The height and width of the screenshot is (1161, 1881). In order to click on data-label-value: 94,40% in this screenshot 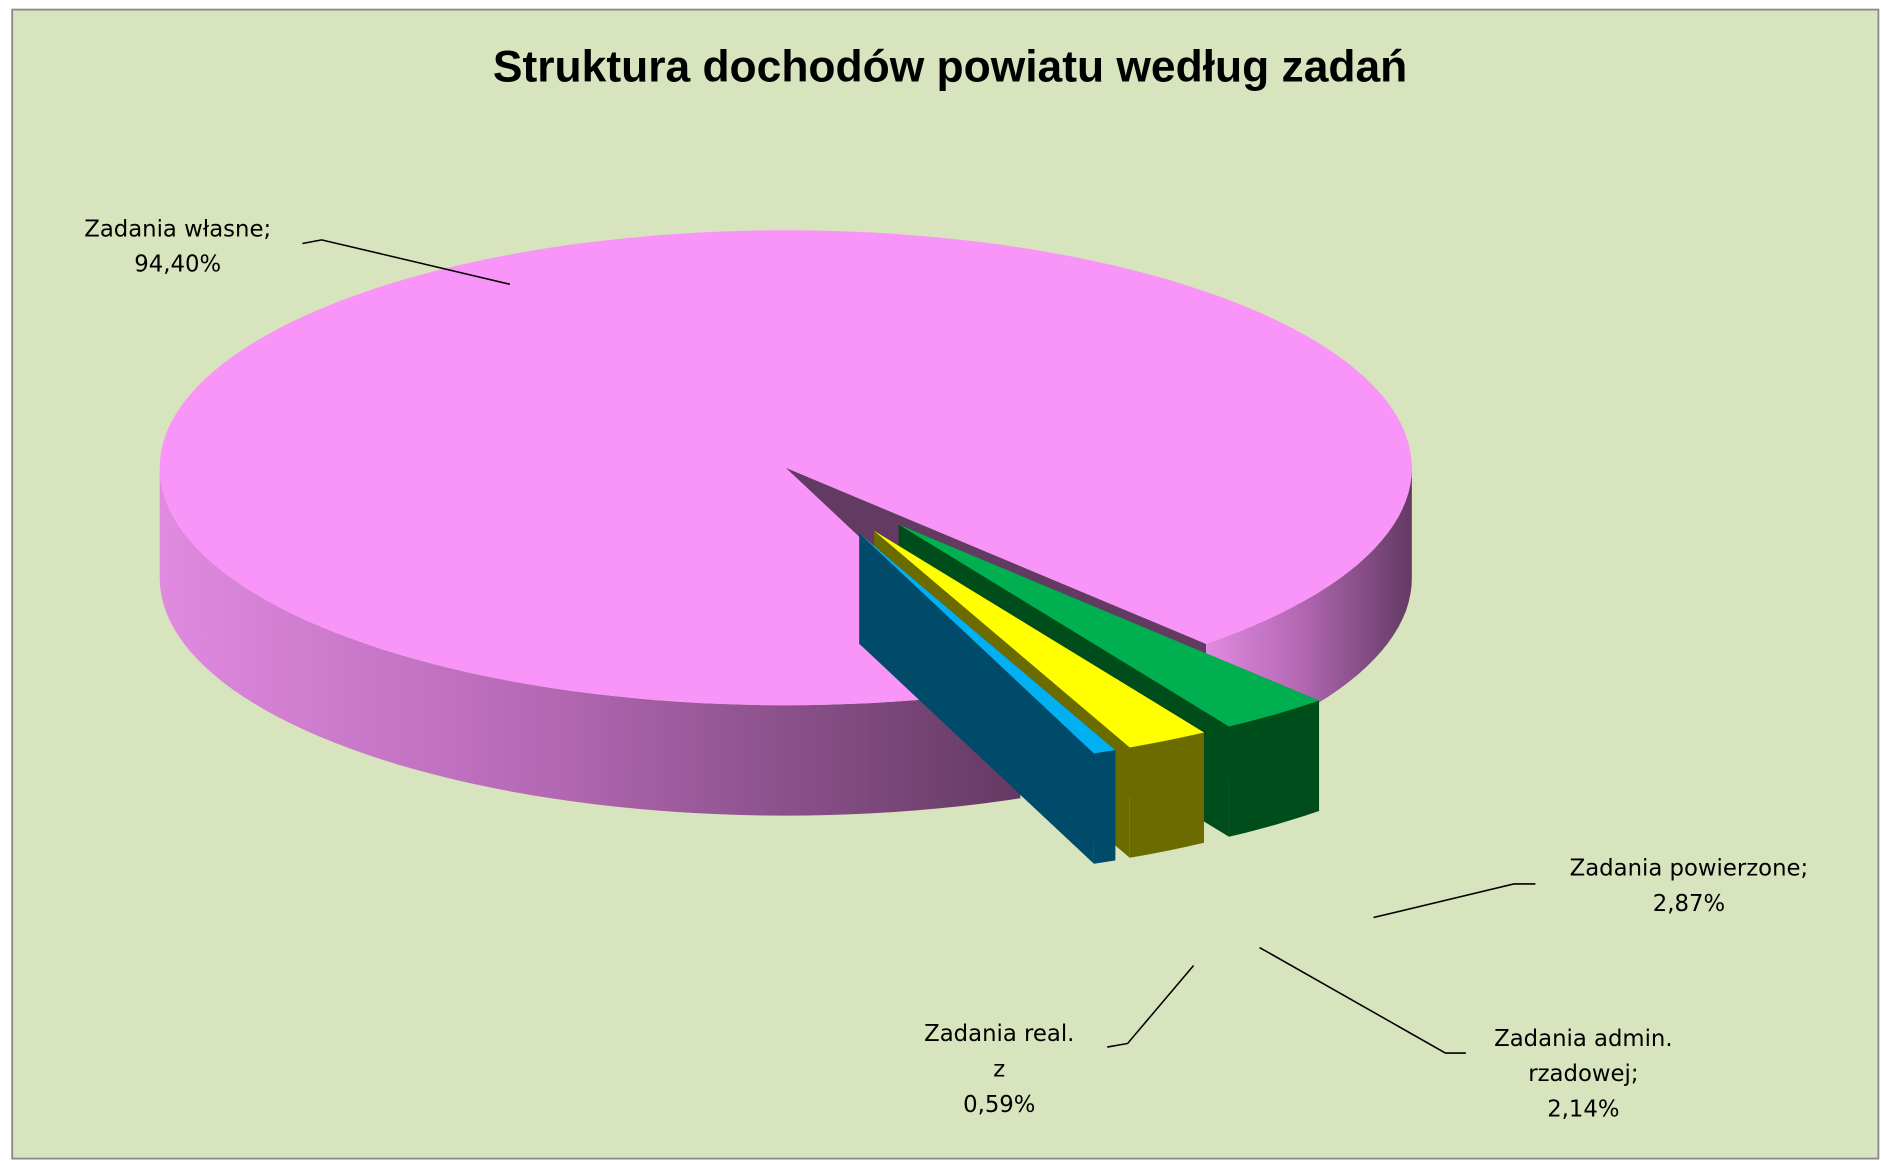, I will do `click(177, 265)`.